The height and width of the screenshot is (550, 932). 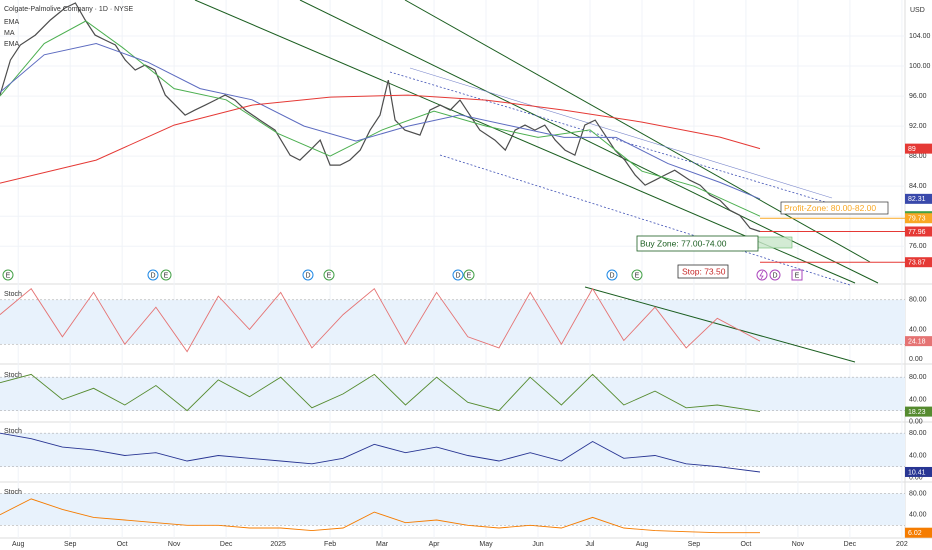 What do you see at coordinates (920, 66) in the screenshot?
I see `y-tick-label: 100.00` at bounding box center [920, 66].